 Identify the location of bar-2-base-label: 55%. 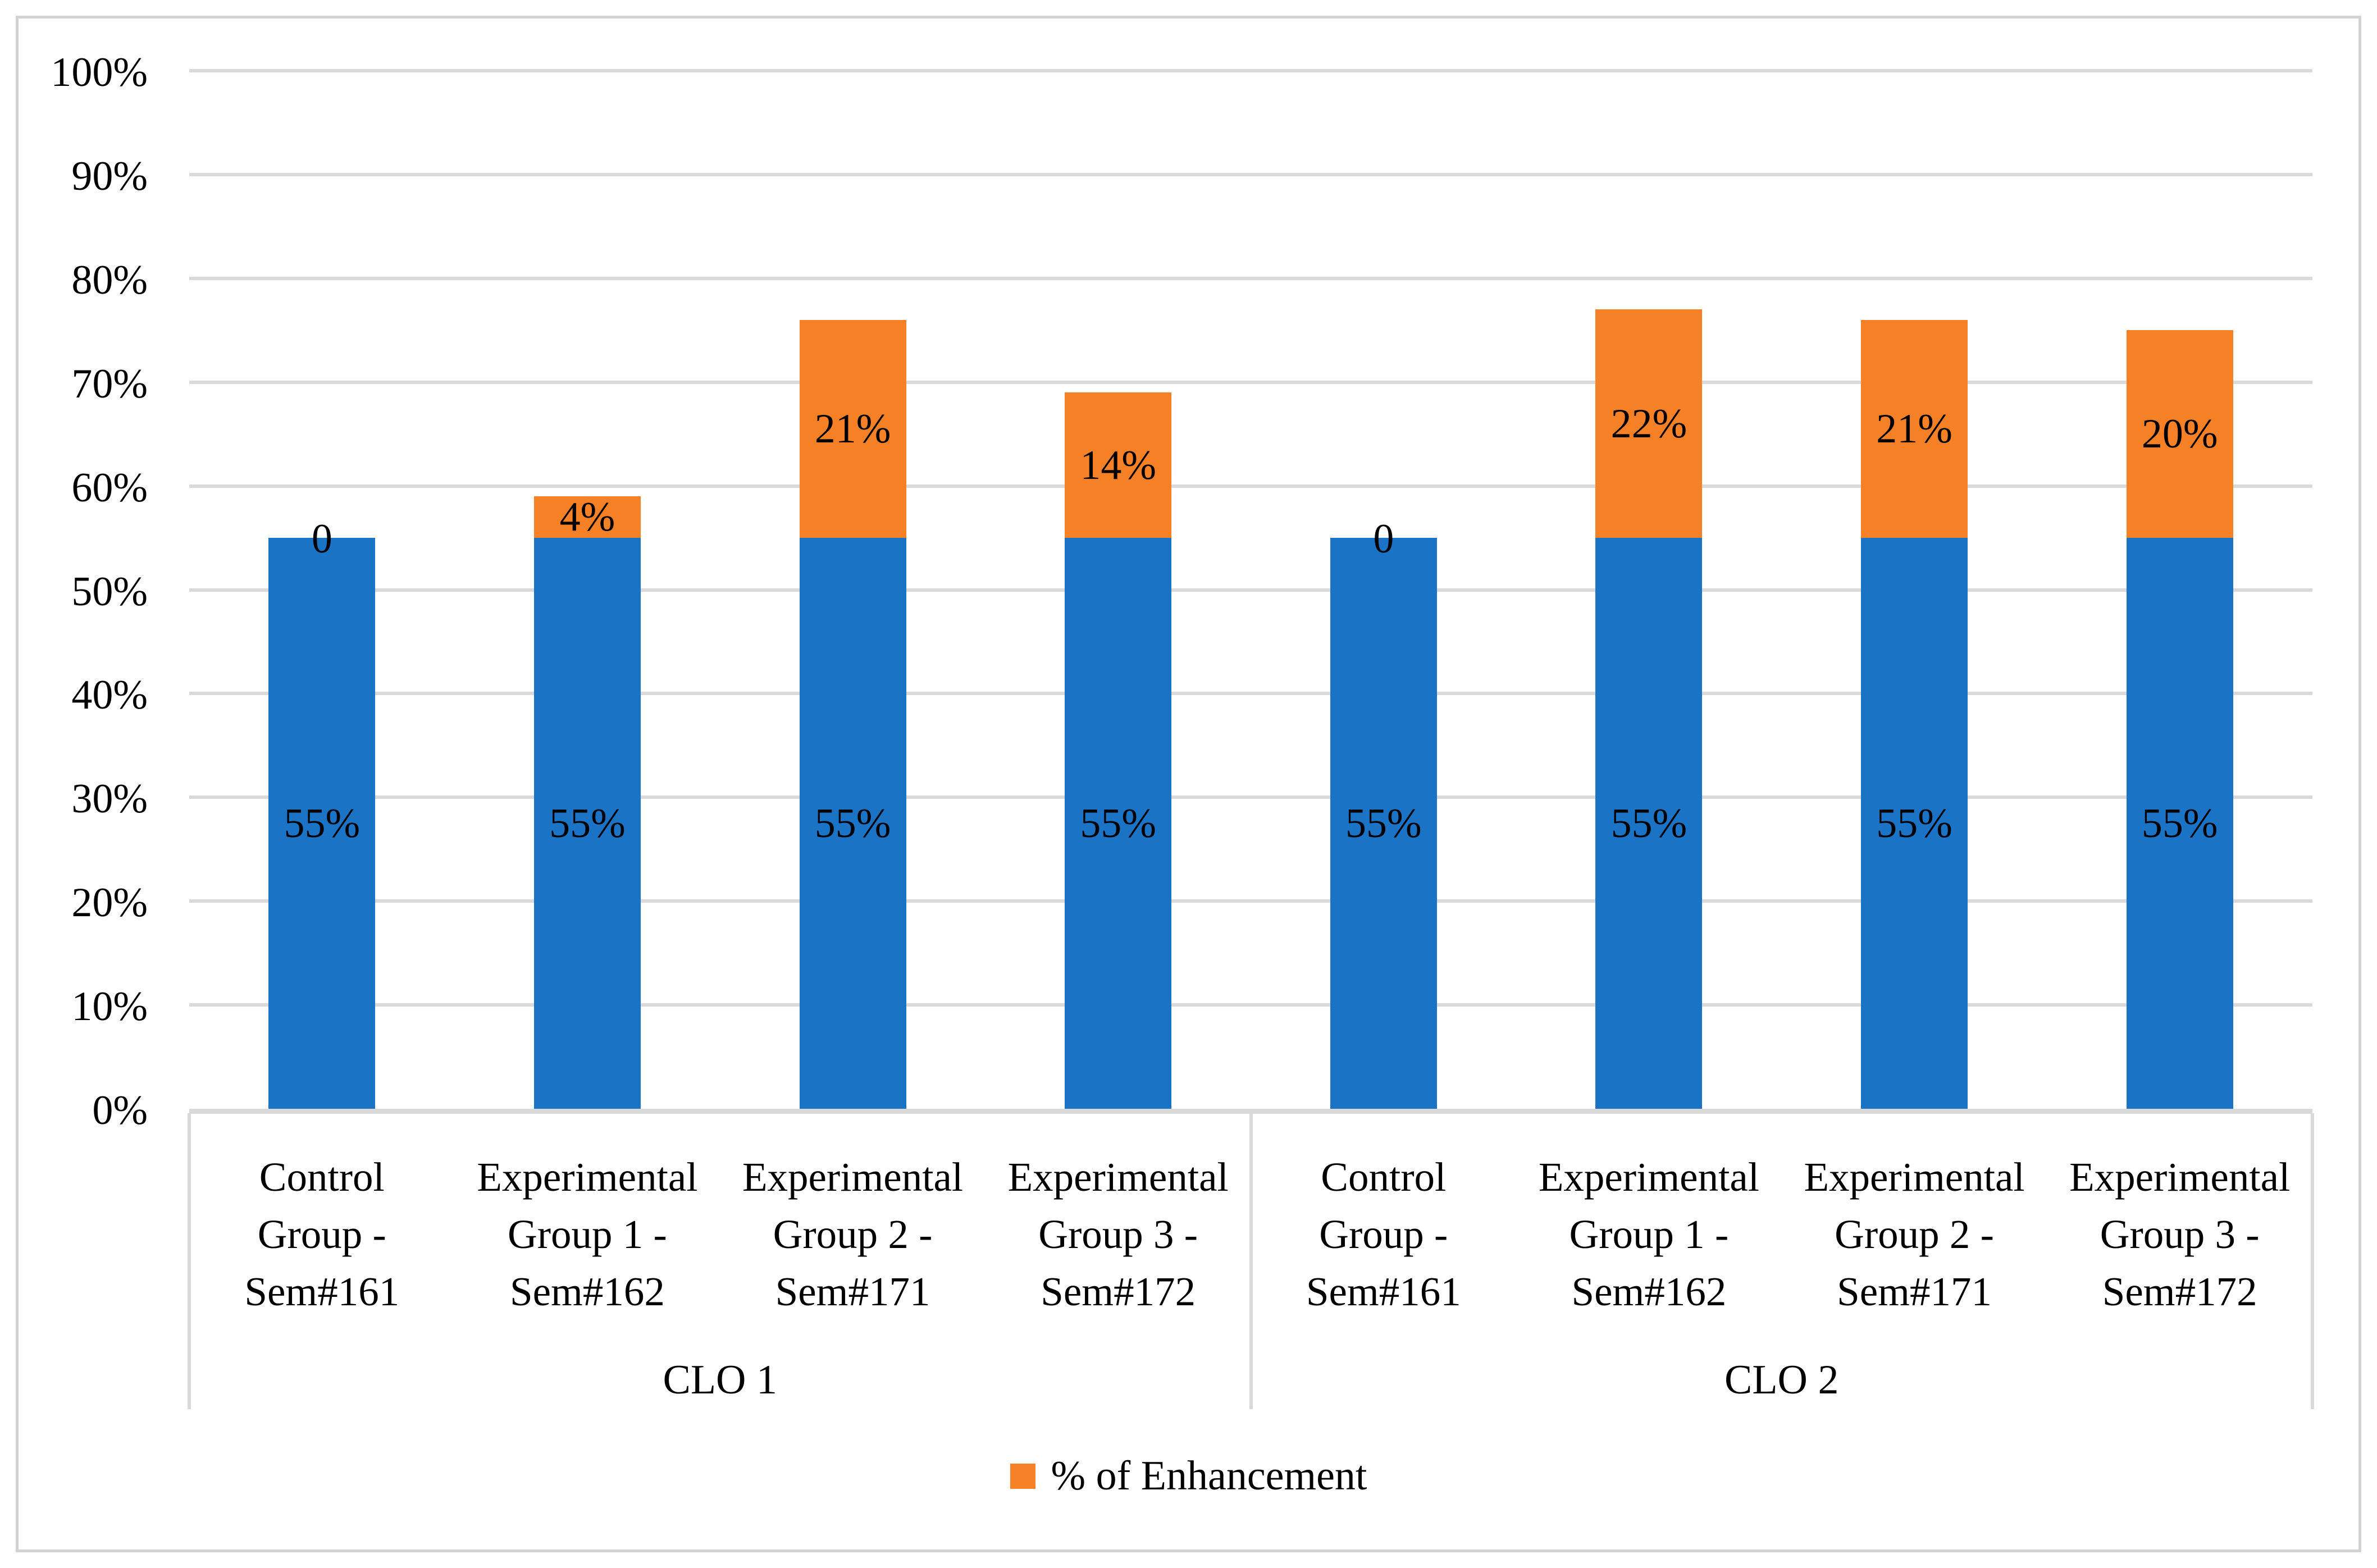
(587, 823).